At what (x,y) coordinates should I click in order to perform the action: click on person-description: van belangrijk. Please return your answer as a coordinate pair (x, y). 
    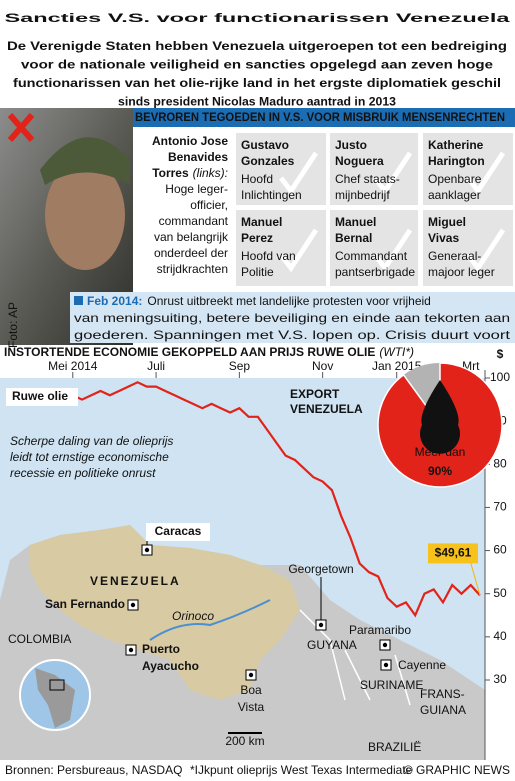
    Looking at the image, I should click on (191, 237).